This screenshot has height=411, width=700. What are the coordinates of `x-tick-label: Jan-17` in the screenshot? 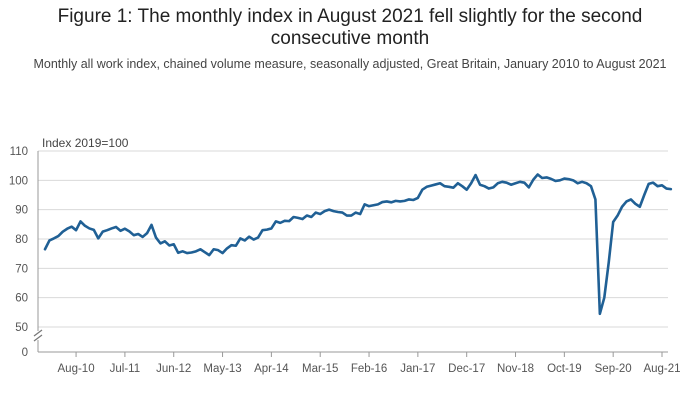 It's located at (417, 369).